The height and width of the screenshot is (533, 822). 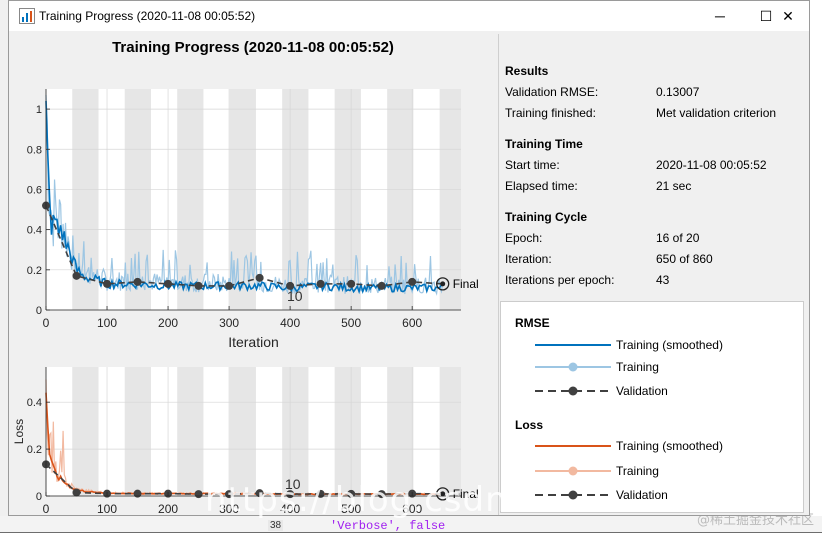 What do you see at coordinates (674, 186) in the screenshot?
I see `elapsed-time-value: 21 sec` at bounding box center [674, 186].